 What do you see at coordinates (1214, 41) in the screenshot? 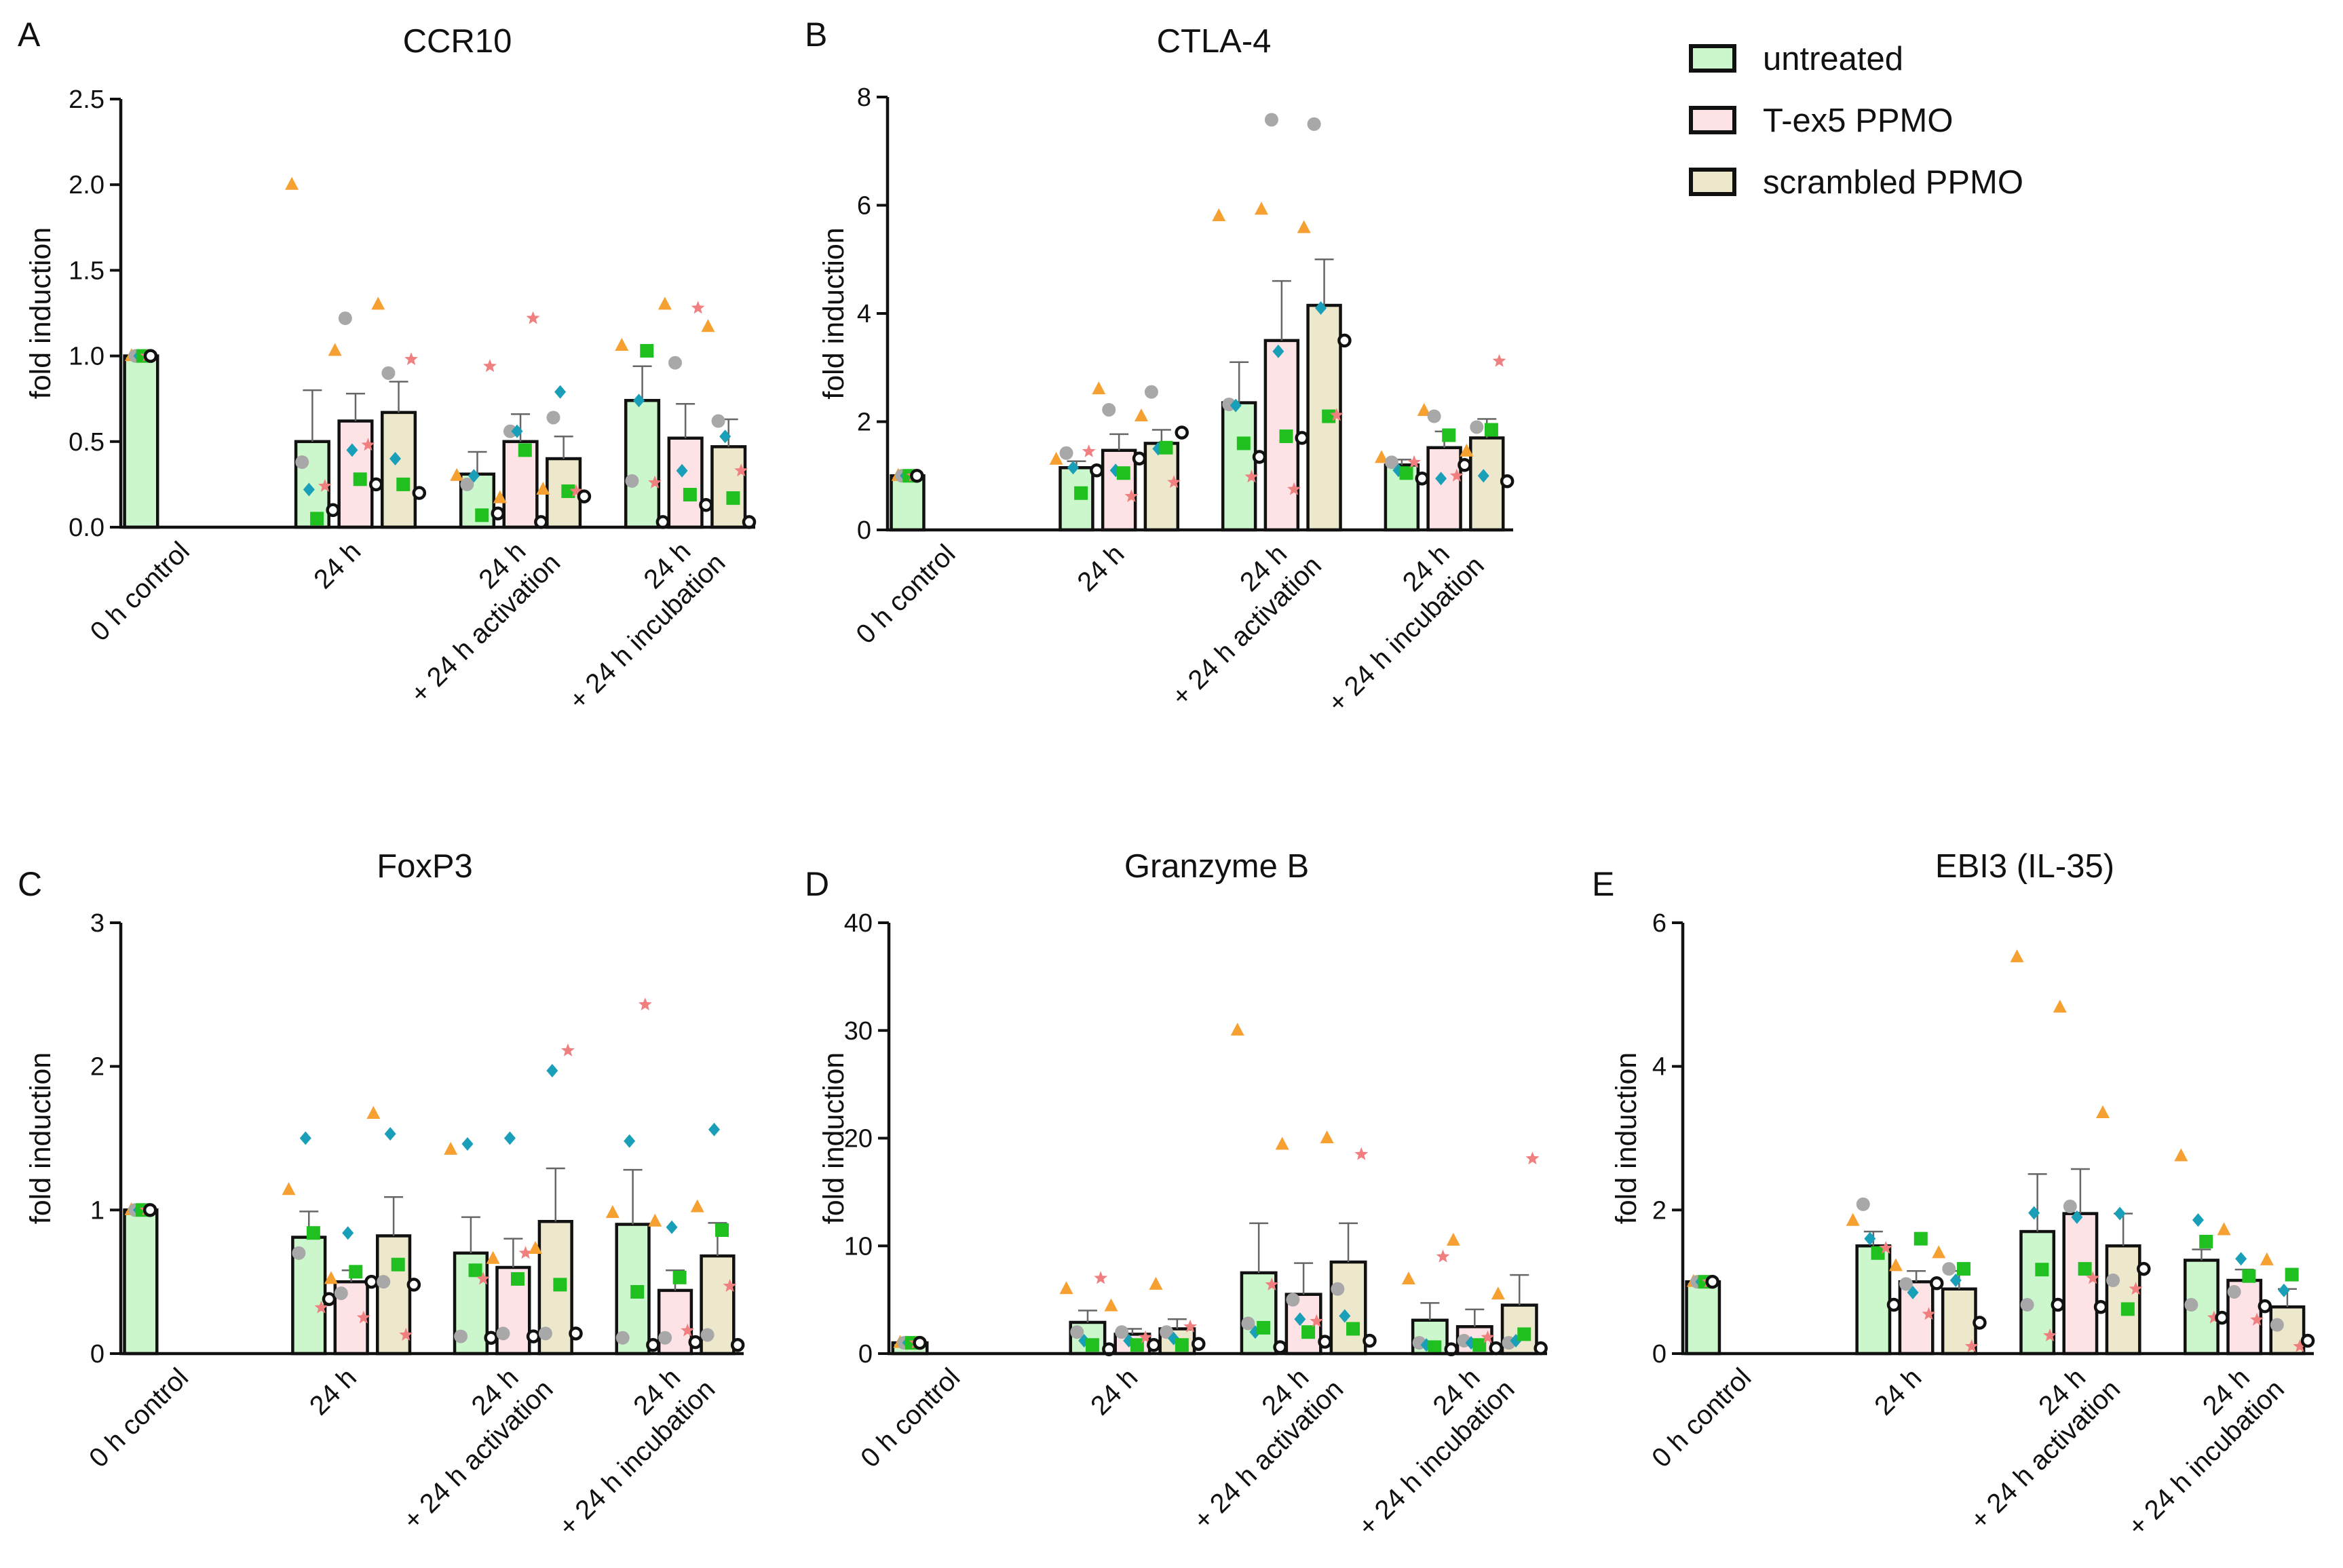
I see `chart-title: CTLA-4` at bounding box center [1214, 41].